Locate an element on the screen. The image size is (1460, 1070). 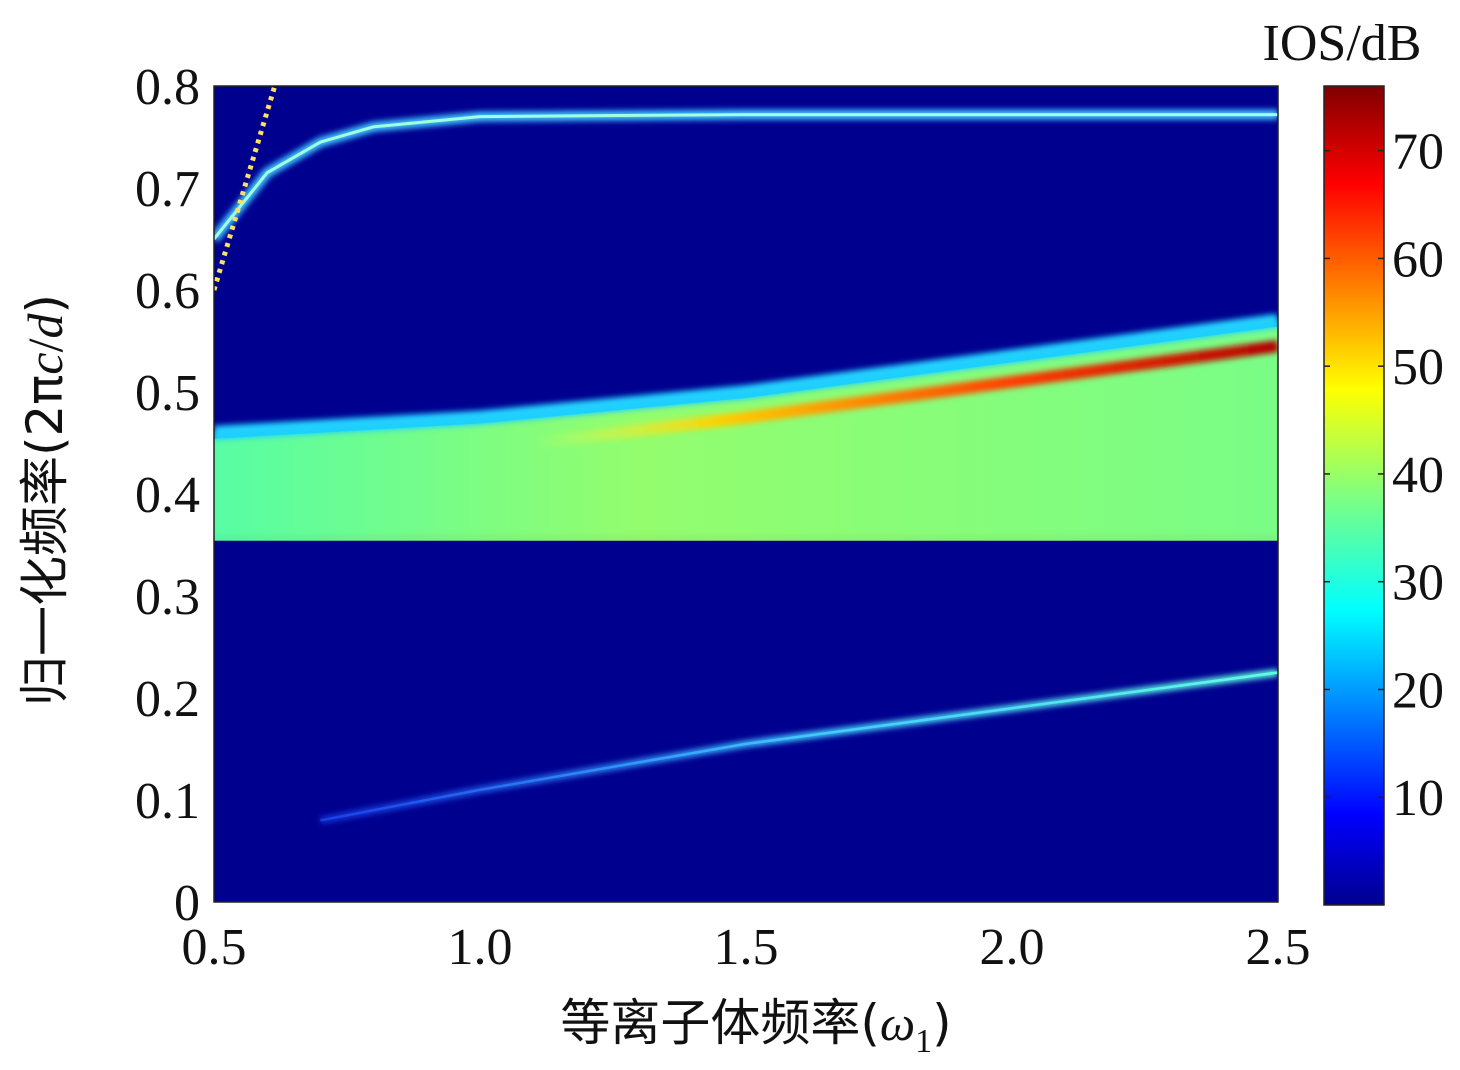
x-tick-label: 1.0 is located at coordinates (480, 947).